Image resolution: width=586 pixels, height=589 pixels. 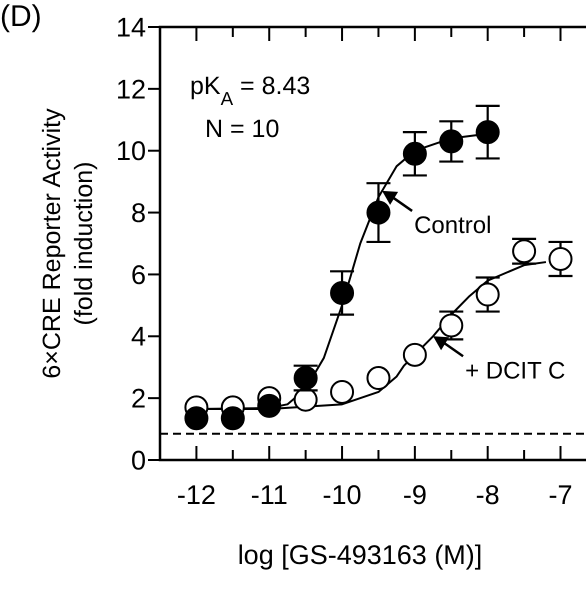 I want to click on y-tick-label: 6, so click(x=138, y=275).